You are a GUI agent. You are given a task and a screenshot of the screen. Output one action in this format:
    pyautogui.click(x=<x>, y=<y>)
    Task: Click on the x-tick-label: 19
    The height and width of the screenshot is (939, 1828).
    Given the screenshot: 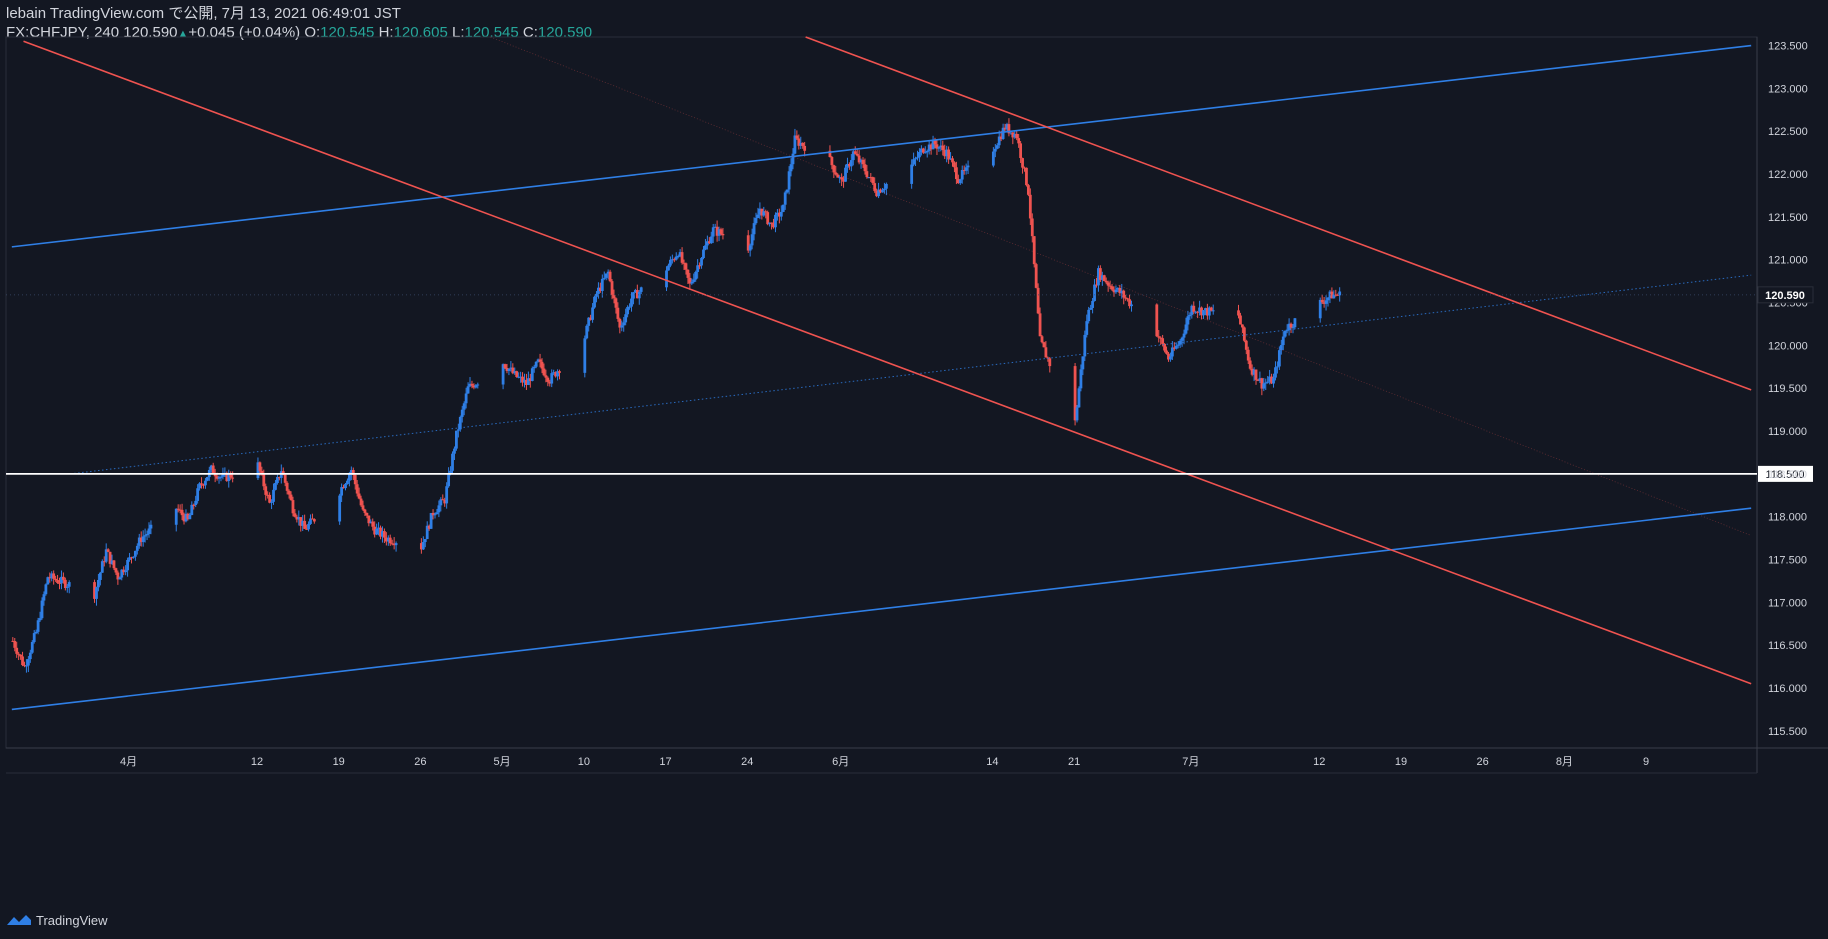 What is the action you would take?
    pyautogui.click(x=1401, y=762)
    